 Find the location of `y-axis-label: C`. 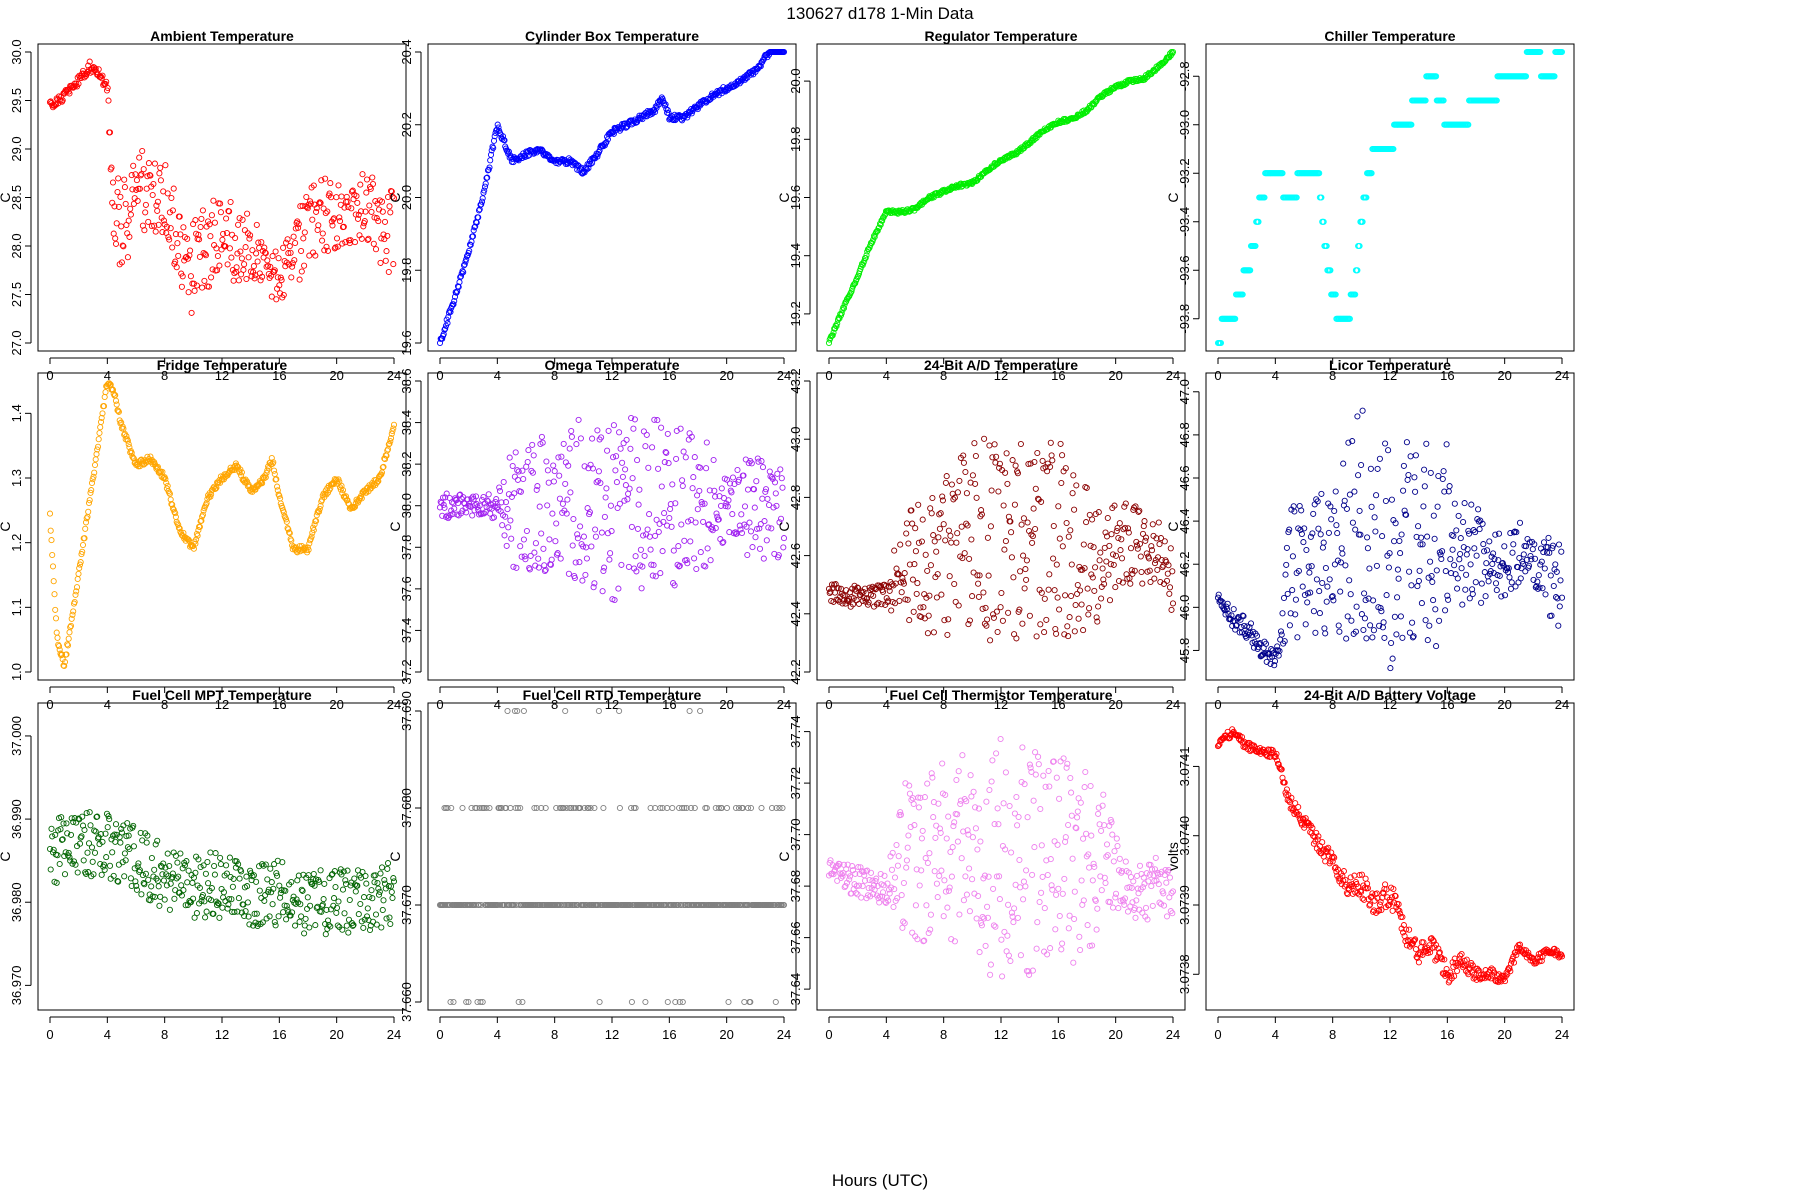

y-axis-label: C is located at coordinates (6, 197).